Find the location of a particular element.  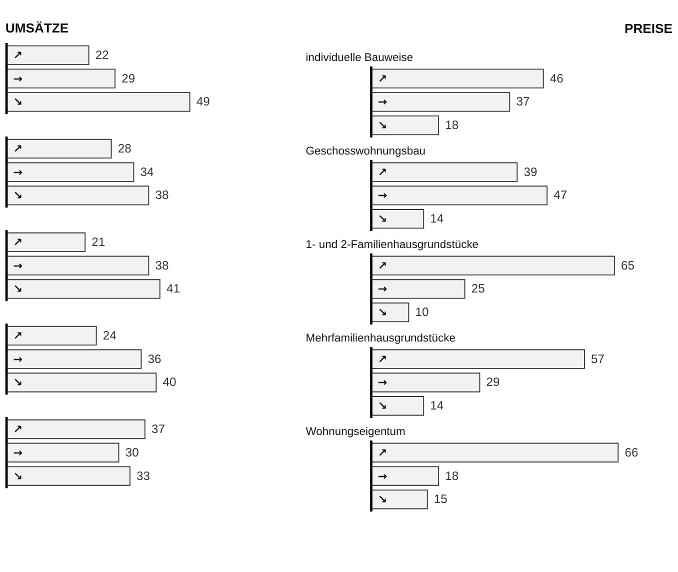

data-label: 30 is located at coordinates (132, 452).